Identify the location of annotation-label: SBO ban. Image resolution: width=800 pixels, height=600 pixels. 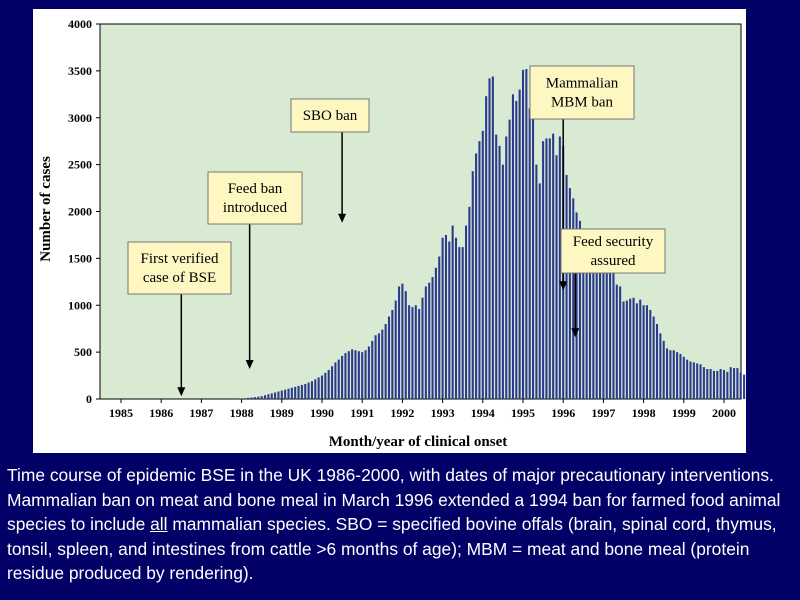
(330, 116).